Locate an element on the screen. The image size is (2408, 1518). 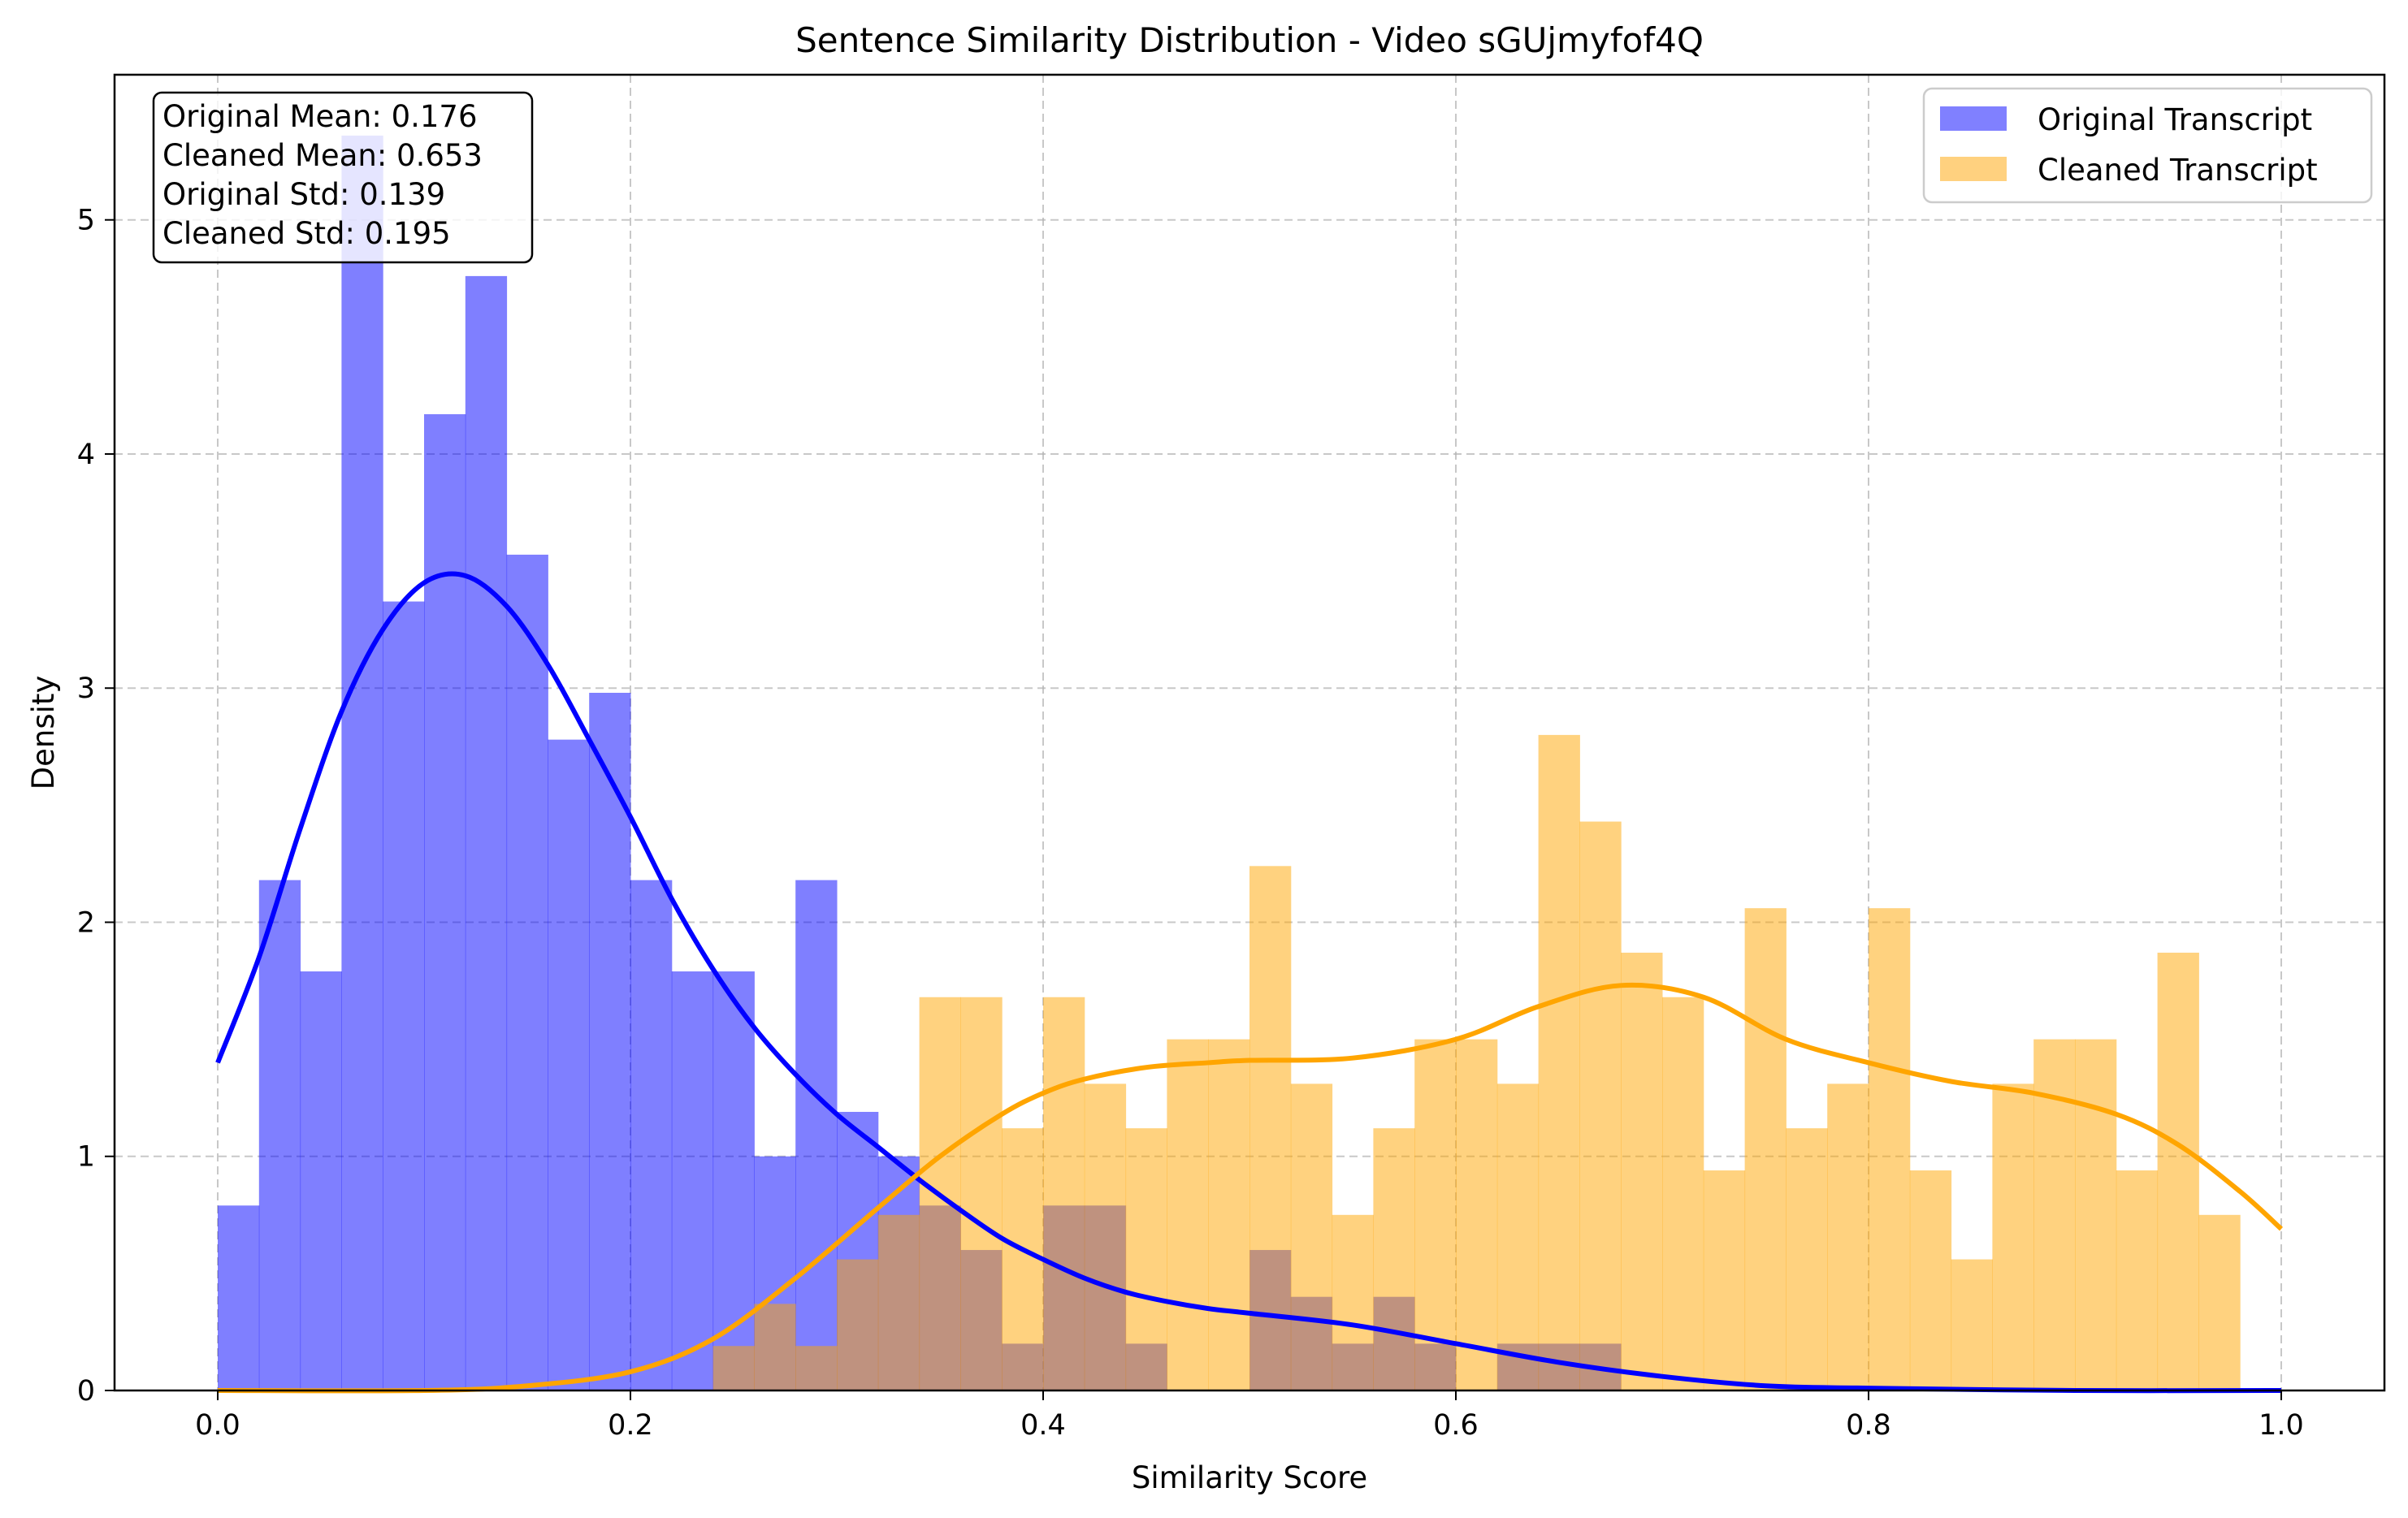
stats-cleaned-std: Cleaned Std: 0.195 is located at coordinates (306, 233).